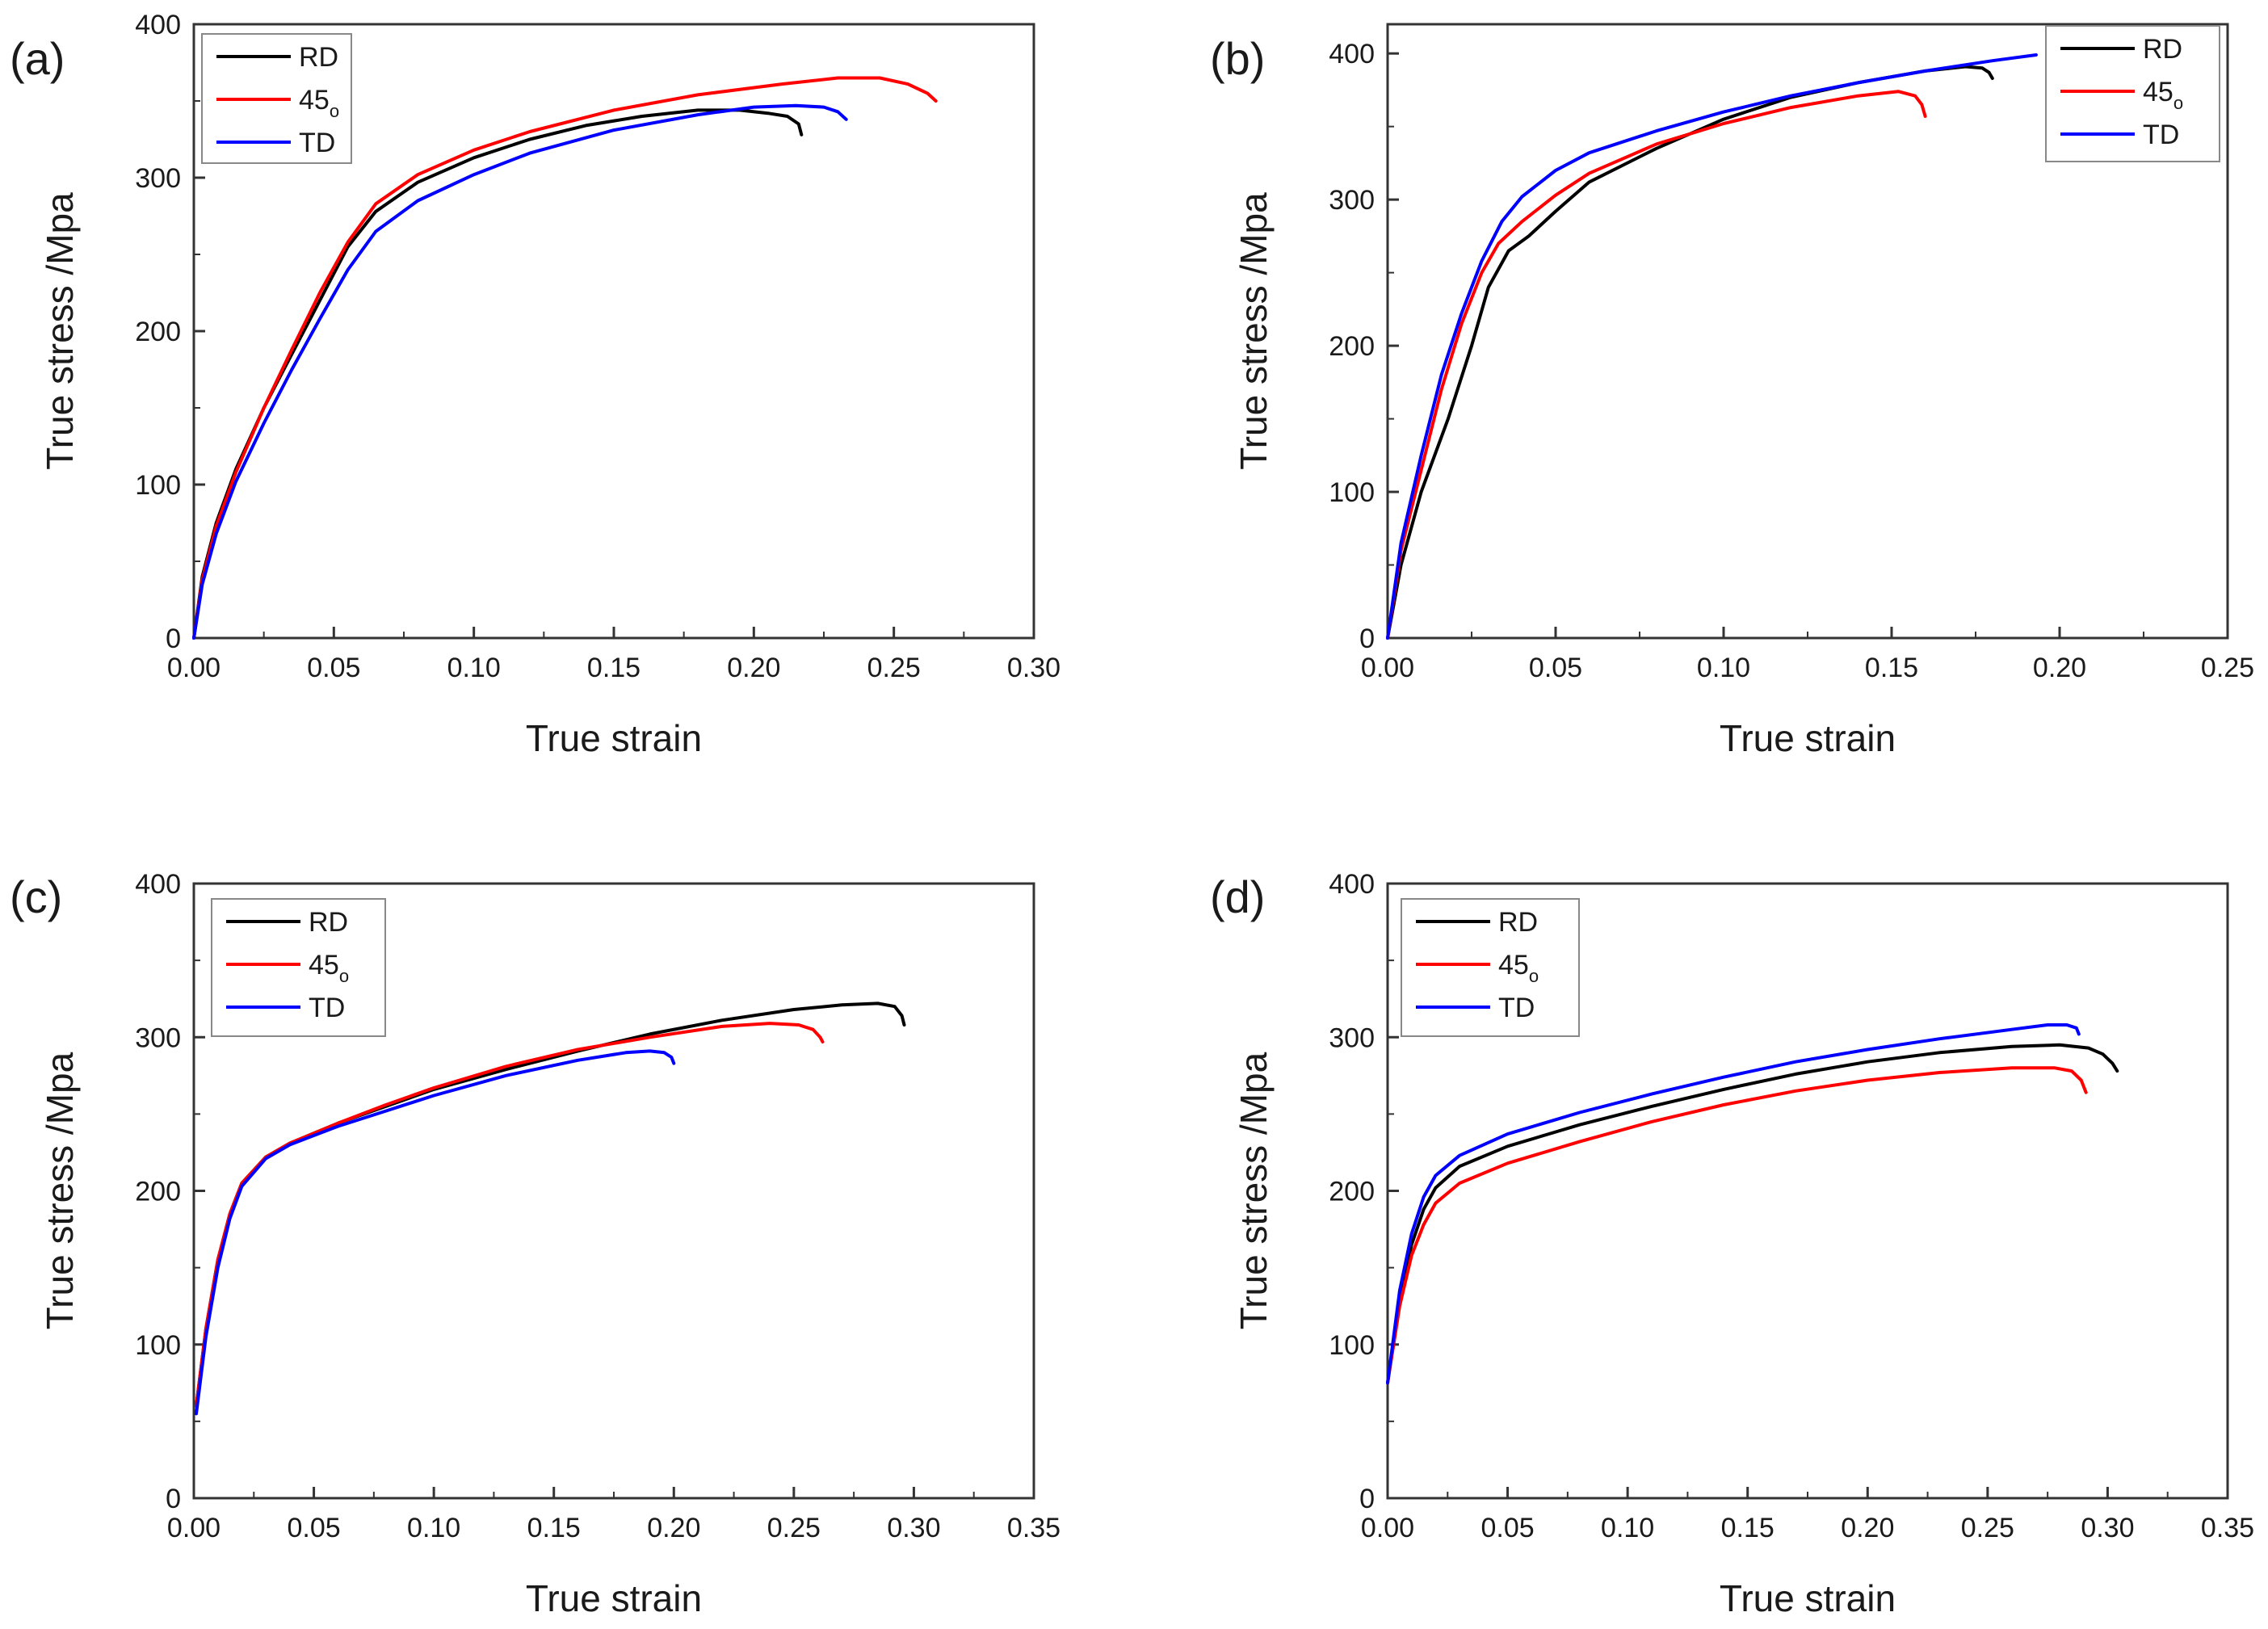 The width and height of the screenshot is (2268, 1629). I want to click on panel-label: (c), so click(36, 897).